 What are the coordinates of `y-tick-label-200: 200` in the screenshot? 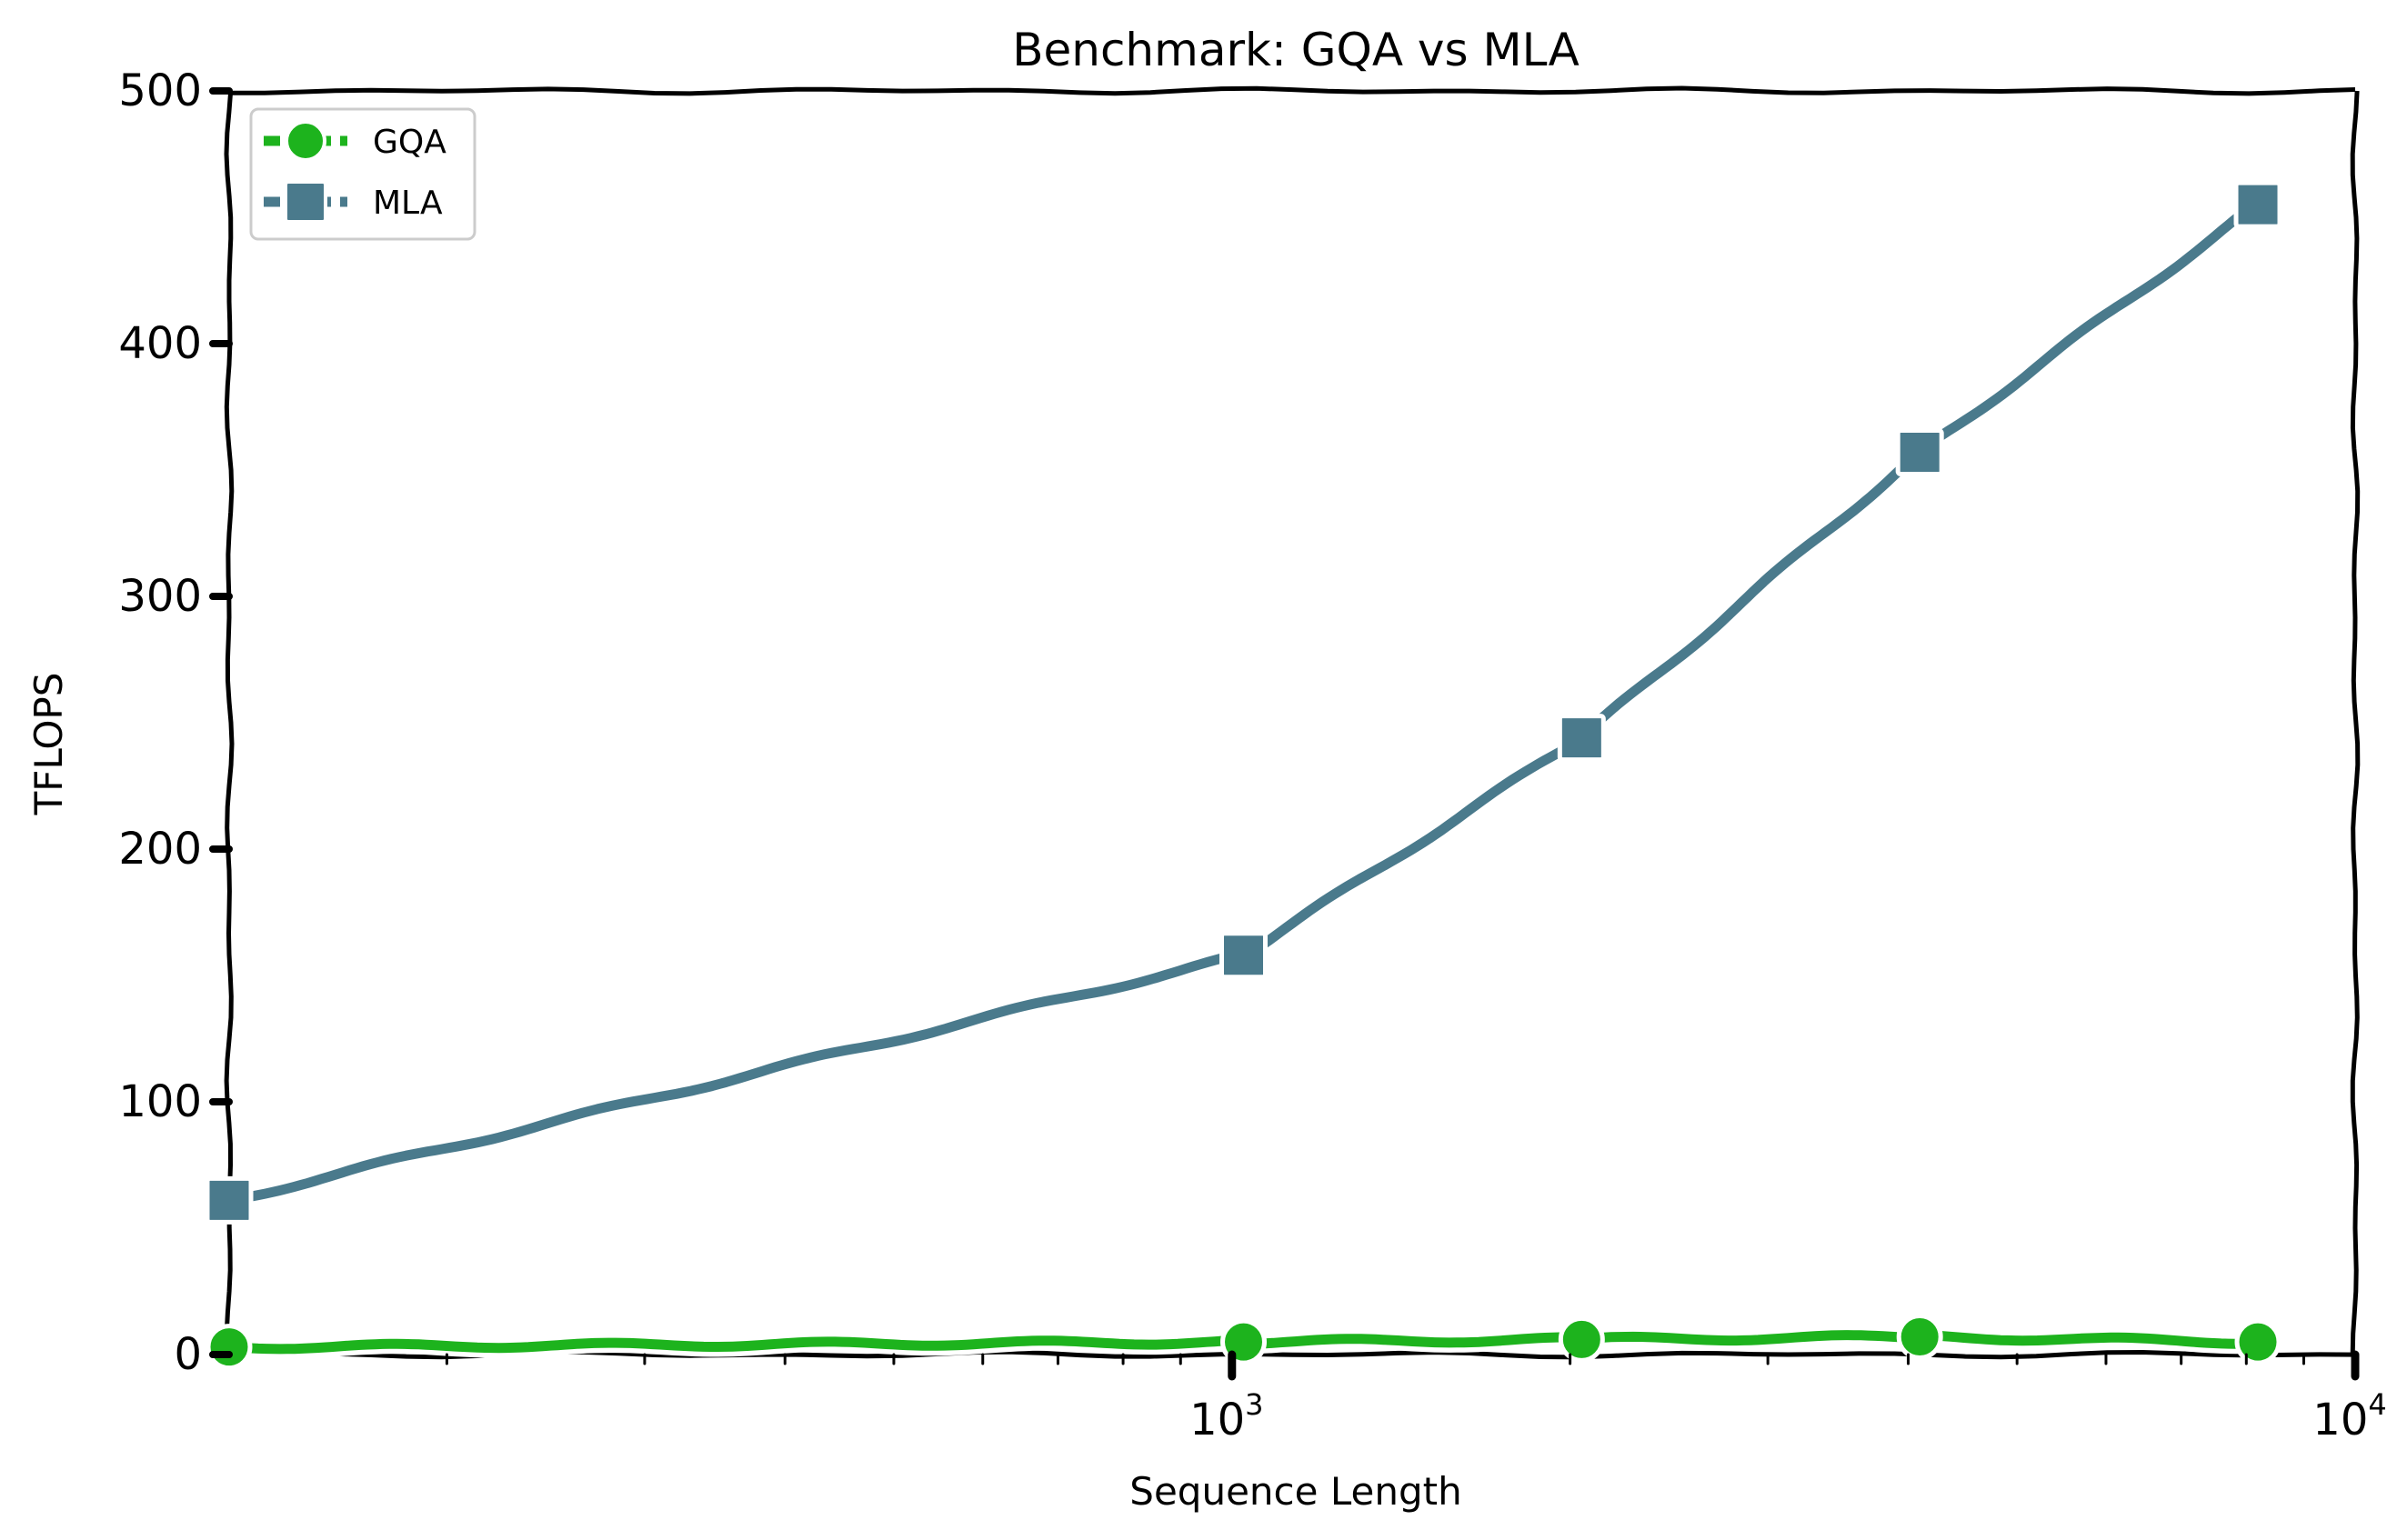 It's located at (160, 849).